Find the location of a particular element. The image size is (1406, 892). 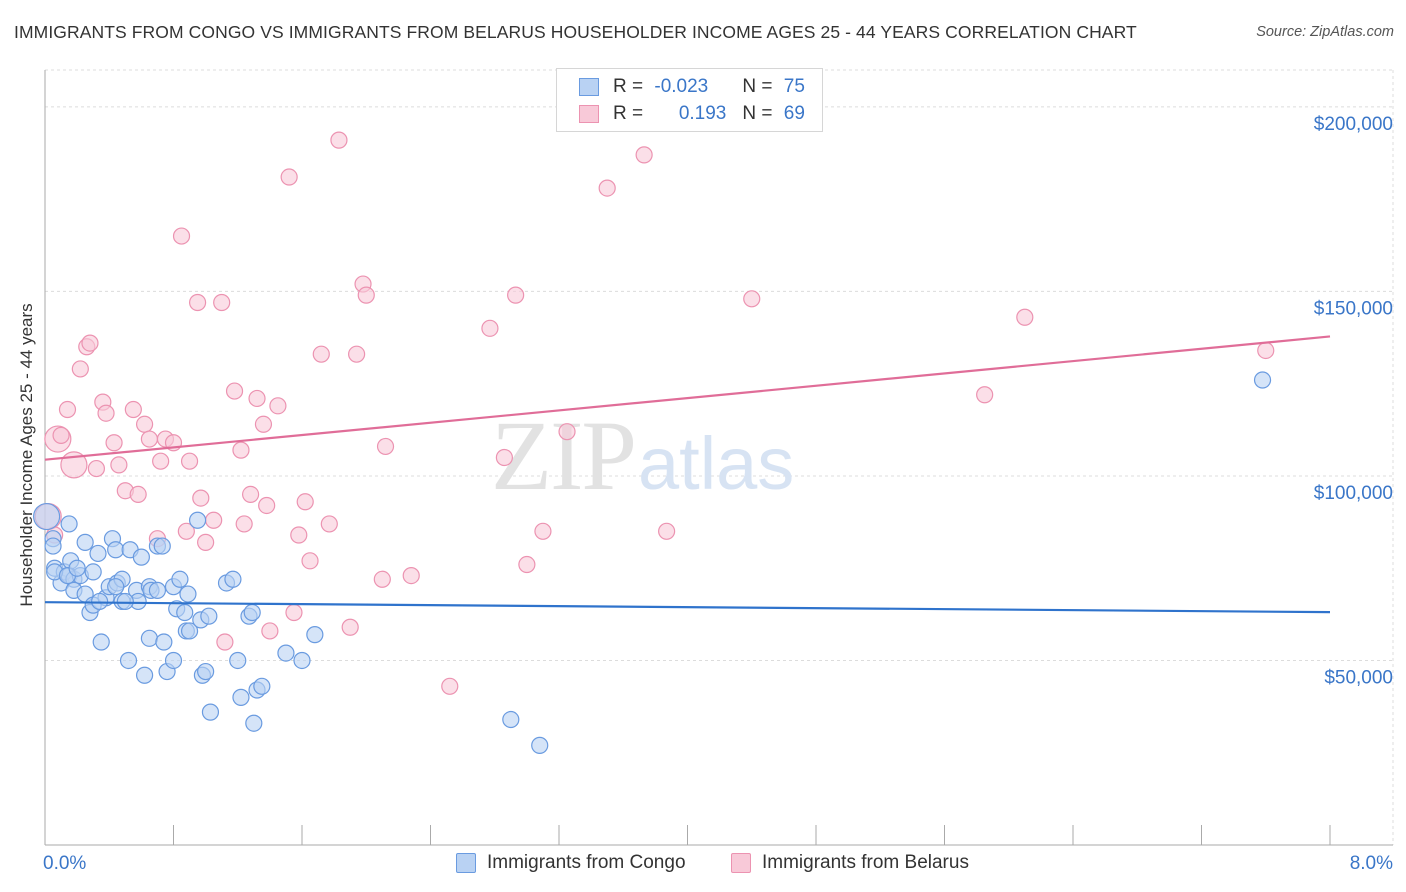

correlation-legend: R = -0.023 N = 75 R = 0.193 N = 69 is located at coordinates (689, 100).